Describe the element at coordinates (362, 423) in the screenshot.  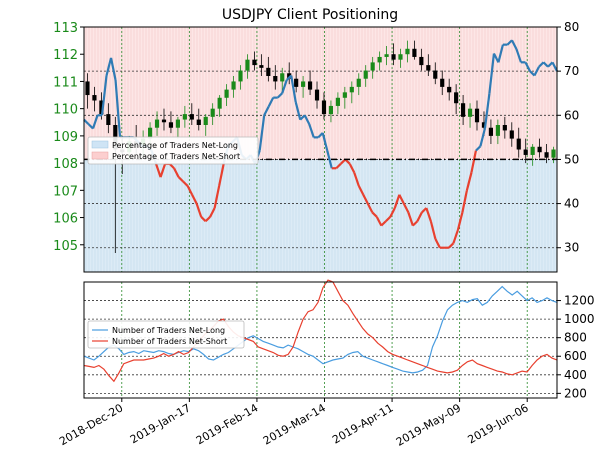
I see `x-tick-label: 2019-Apr-11` at that location.